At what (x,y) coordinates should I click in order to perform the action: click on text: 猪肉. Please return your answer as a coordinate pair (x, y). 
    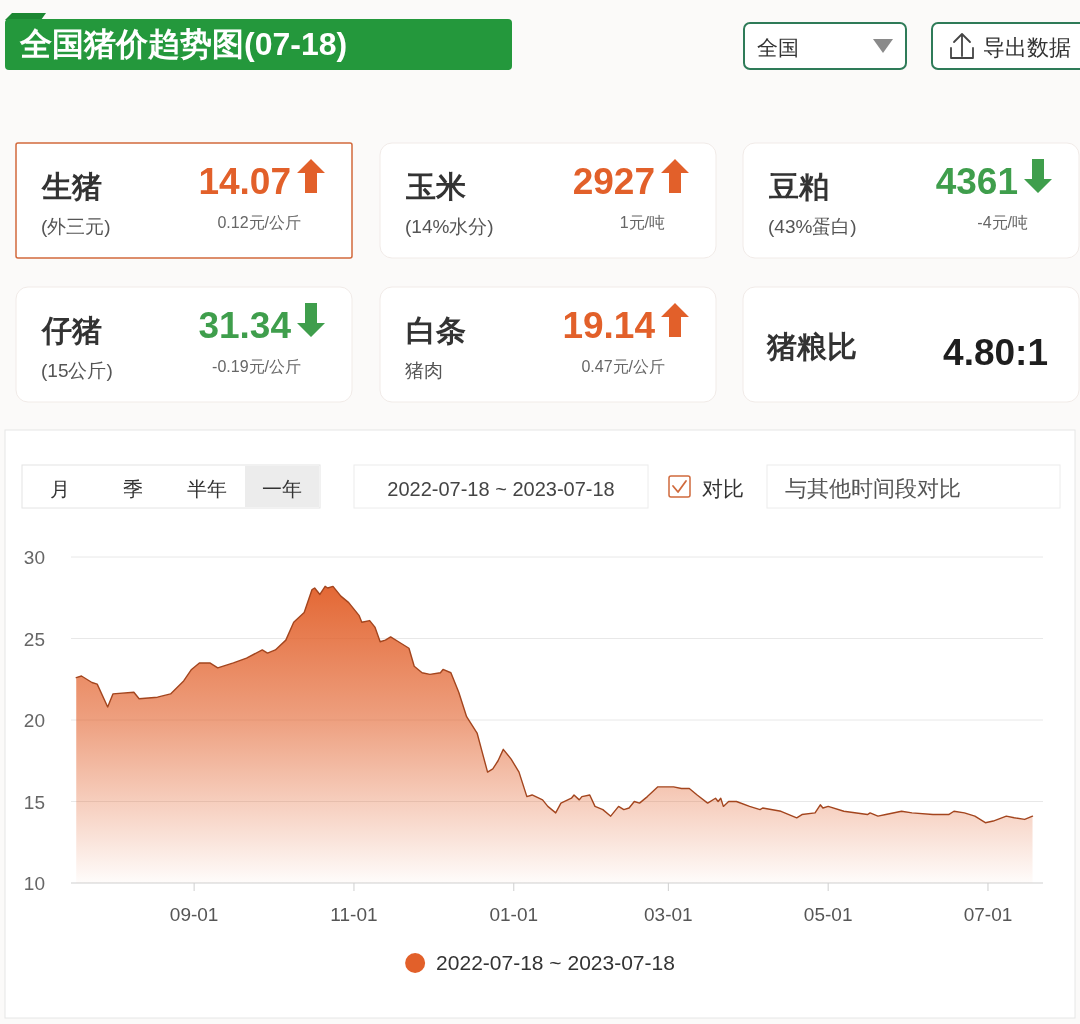
    Looking at the image, I should click on (424, 370).